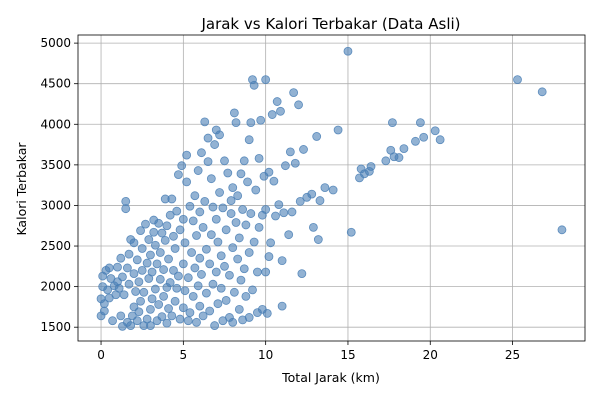 Image resolution: width=600 pixels, height=400 pixels. Describe the element at coordinates (55, 165) in the screenshot. I see `y-tick-label: 3500` at that location.